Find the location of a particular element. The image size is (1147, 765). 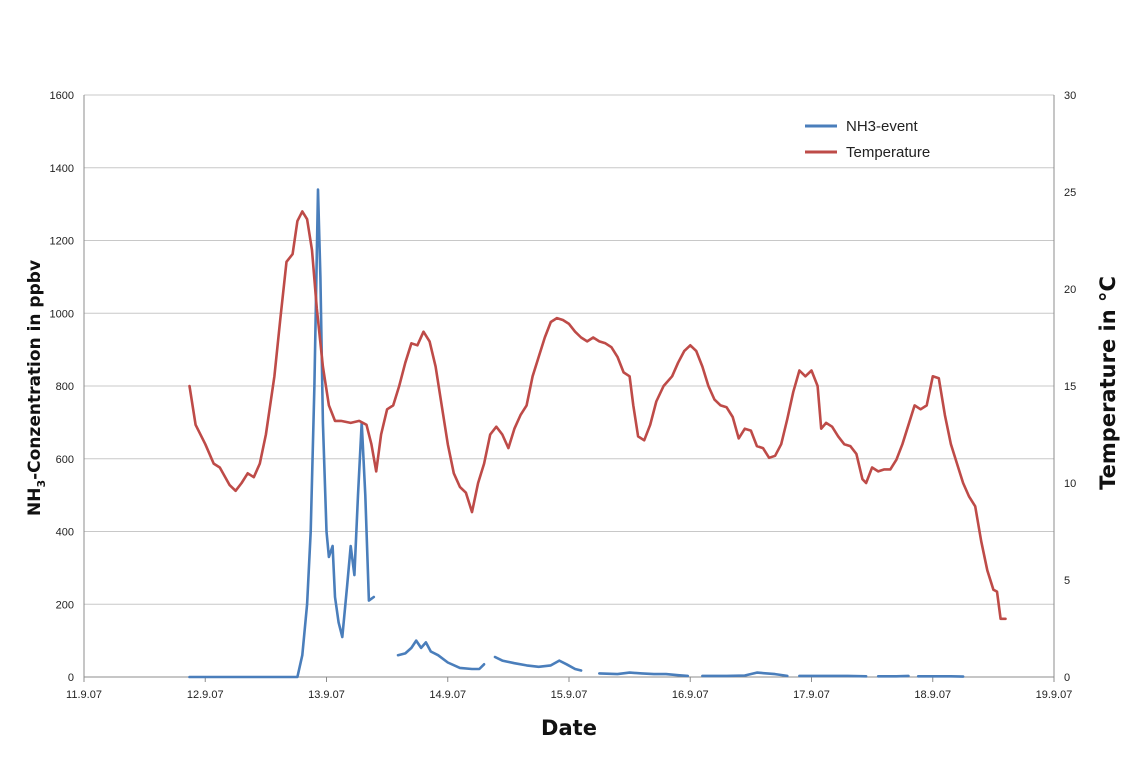

y-left-tick-800: 800 is located at coordinates (65, 387).